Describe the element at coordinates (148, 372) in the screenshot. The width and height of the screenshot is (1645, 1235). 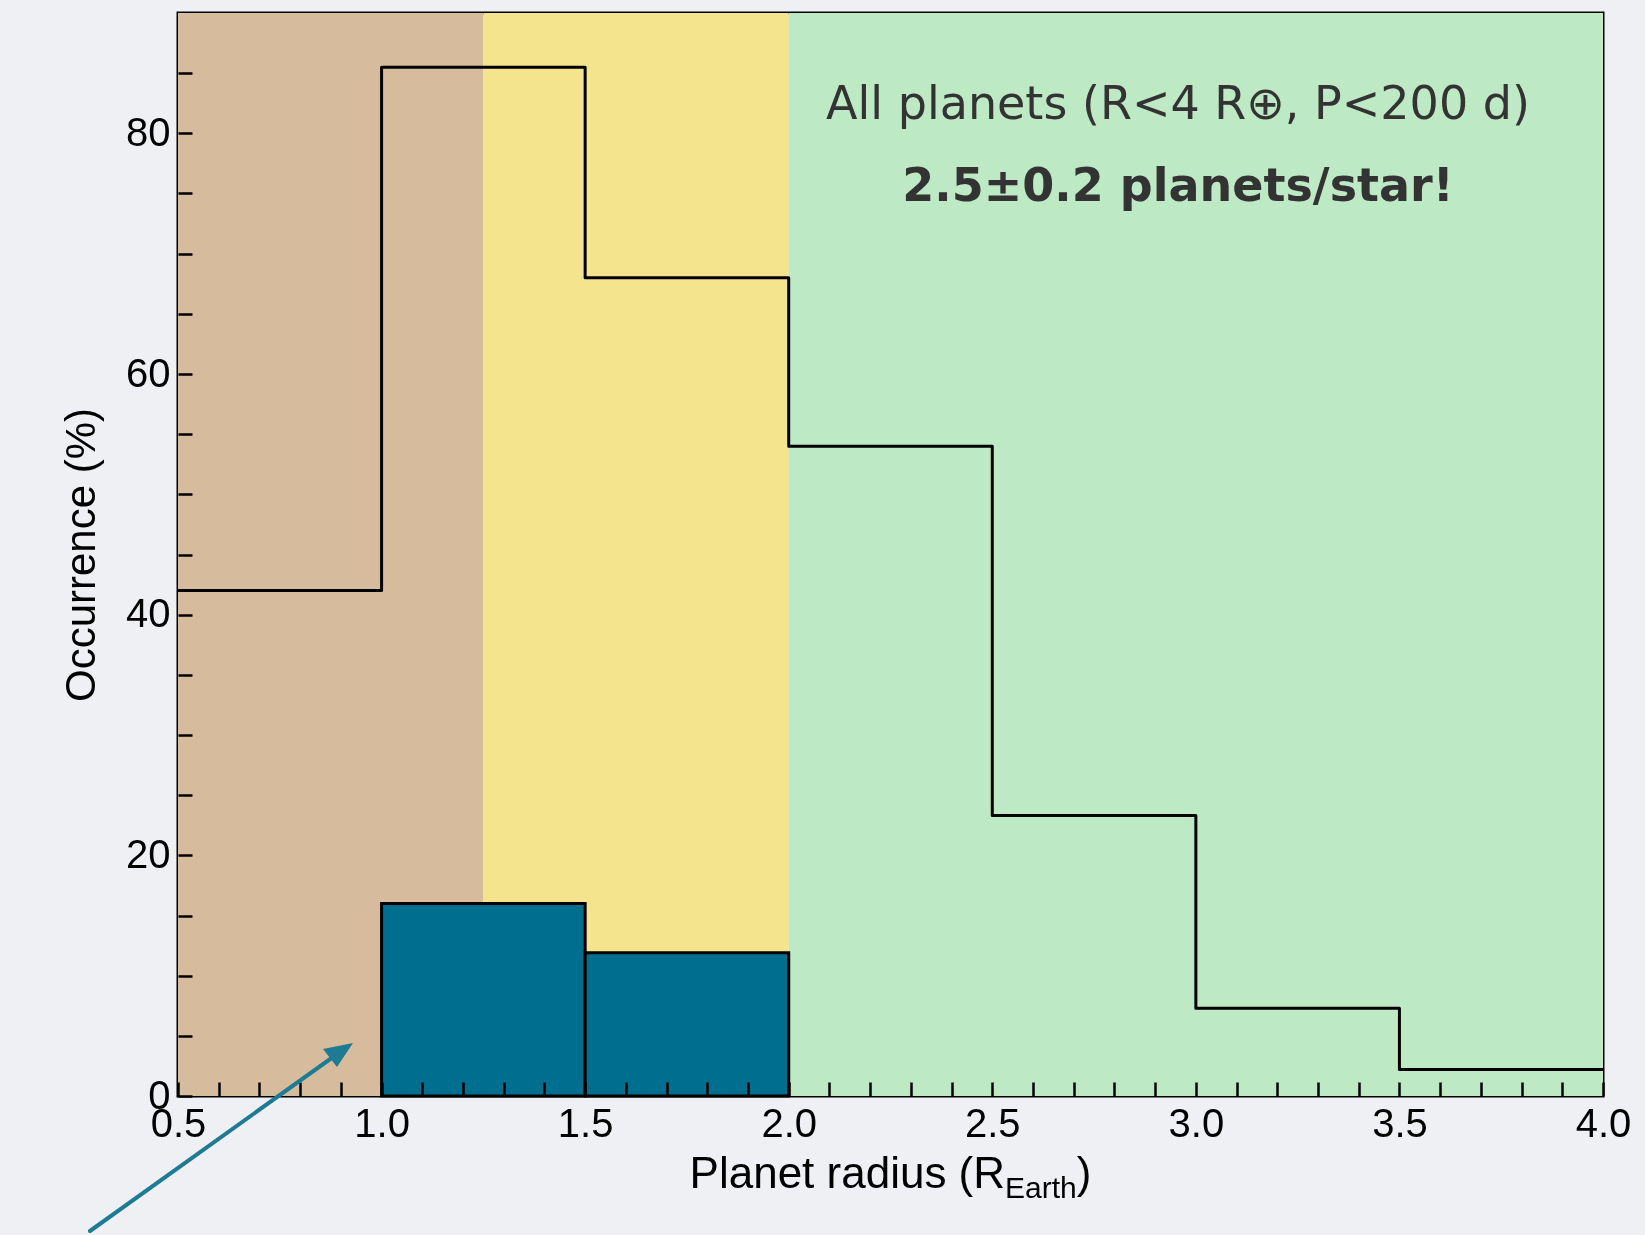
I see `y-tick-label: 60` at that location.